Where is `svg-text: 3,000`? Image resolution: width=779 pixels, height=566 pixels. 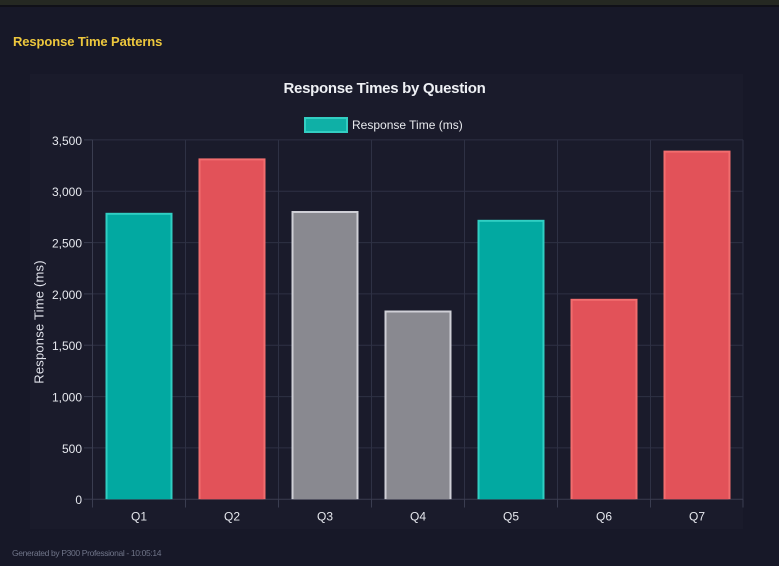
svg-text: 3,000 is located at coordinates (67, 192).